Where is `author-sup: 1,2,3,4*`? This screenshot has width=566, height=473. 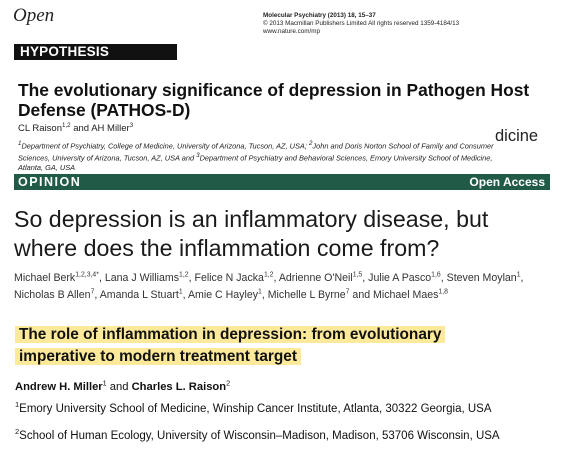
author-sup: 1,2,3,4* is located at coordinates (87, 275).